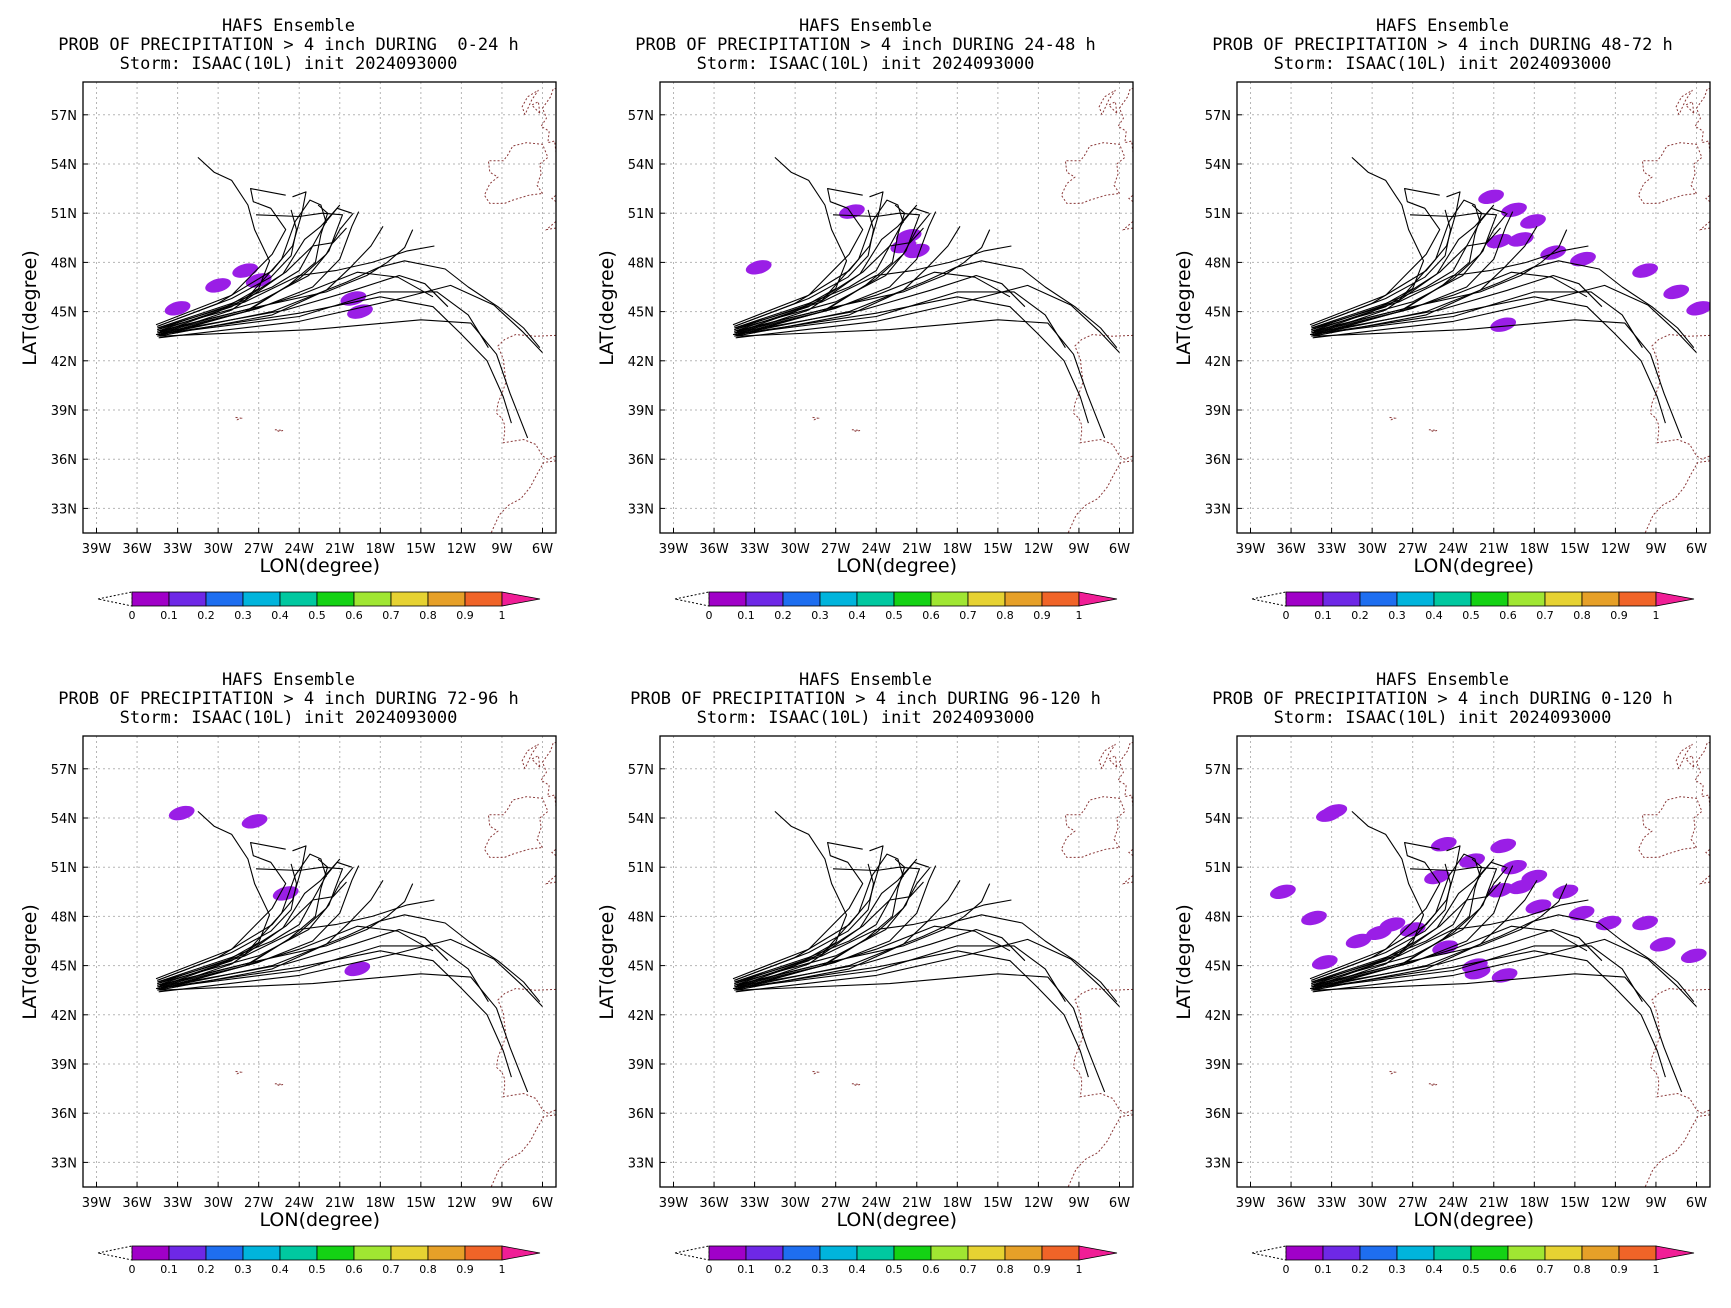  I want to click on y-tick-label: 33N, so click(641, 509).